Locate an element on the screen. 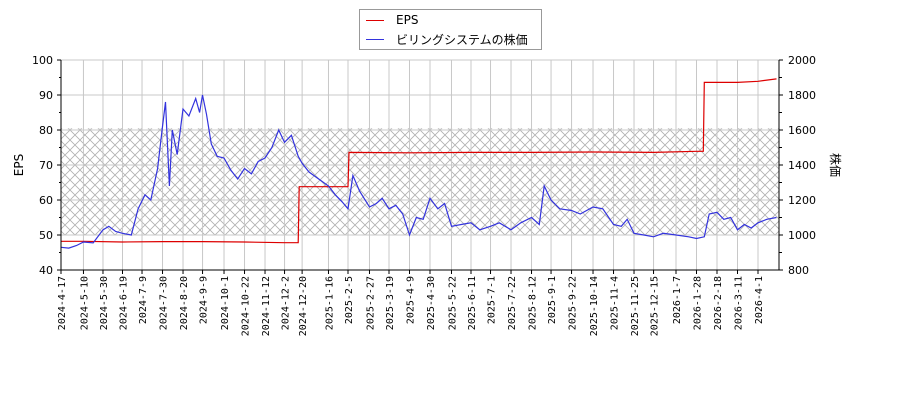 This screenshot has height=400, width=900. x-tick-label: 2024-7-9 is located at coordinates (143, 300).